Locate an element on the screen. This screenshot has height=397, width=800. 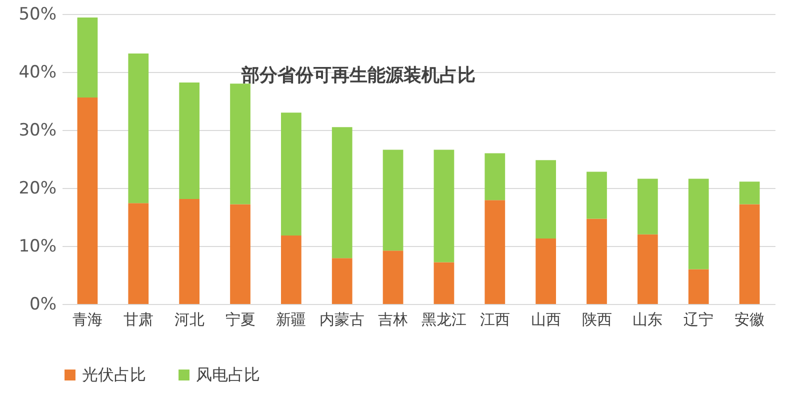
x-tick-label: 宁夏 is located at coordinates (240, 319).